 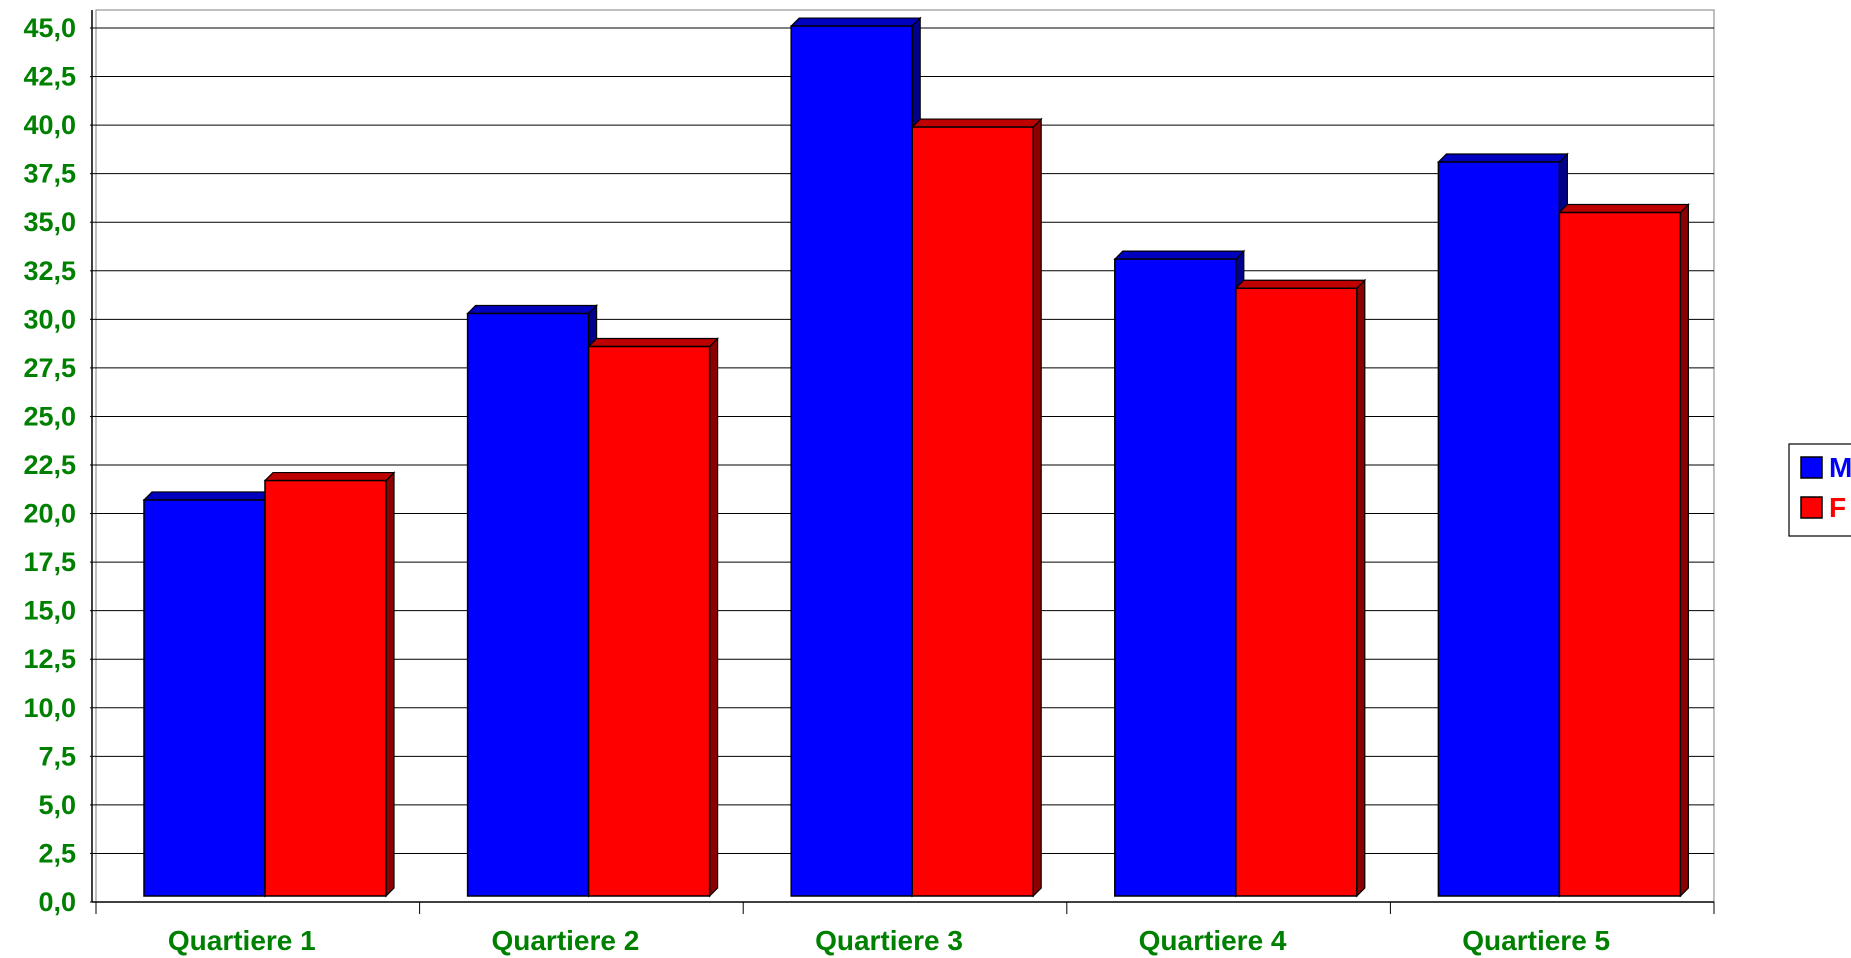 I want to click on legend-swatch-M, so click(x=1811, y=467).